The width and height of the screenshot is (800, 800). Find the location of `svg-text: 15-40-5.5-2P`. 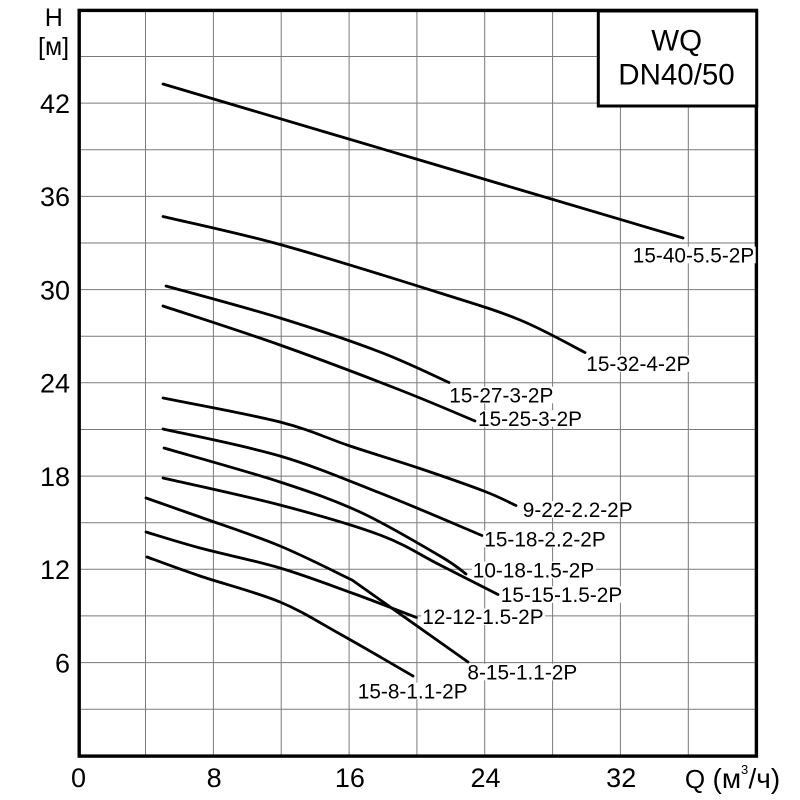

svg-text: 15-40-5.5-2P is located at coordinates (693, 255).